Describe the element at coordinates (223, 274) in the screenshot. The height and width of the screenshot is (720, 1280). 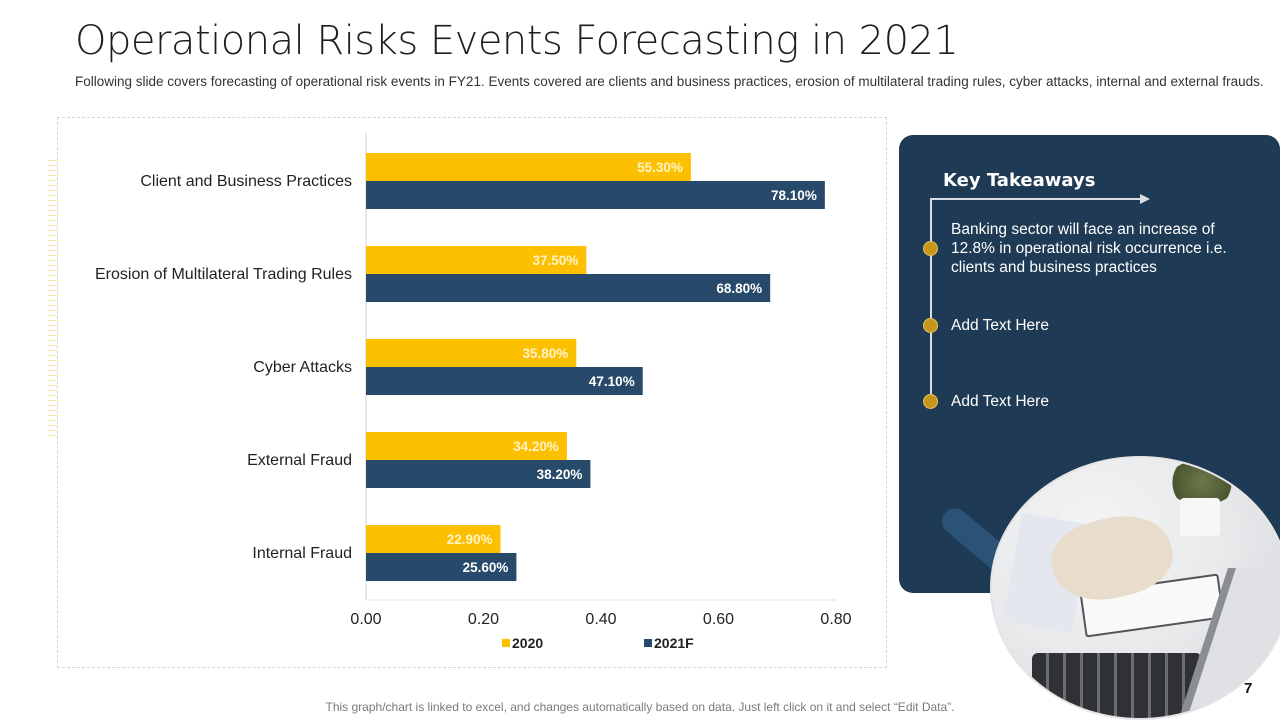
I see `category-label: Erosion of Multilateral Trading Rules` at that location.